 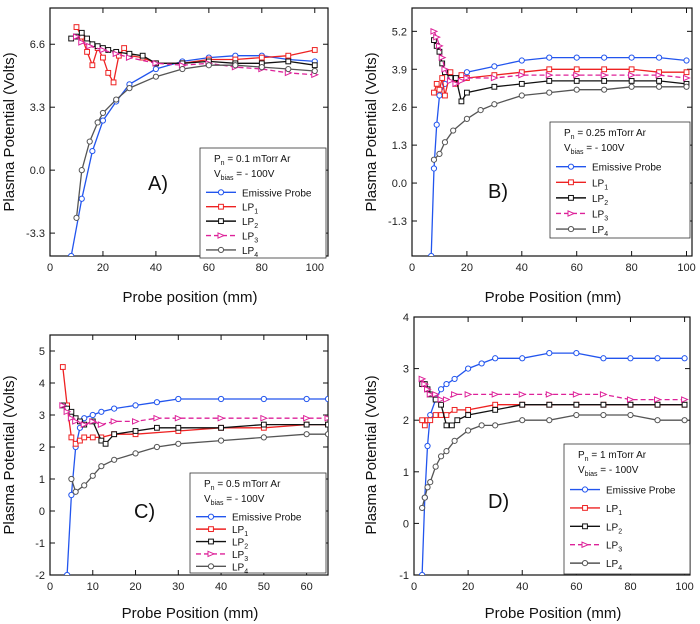 I want to click on y-axis-label: Plasma Potential (Volts), so click(x=371, y=454).